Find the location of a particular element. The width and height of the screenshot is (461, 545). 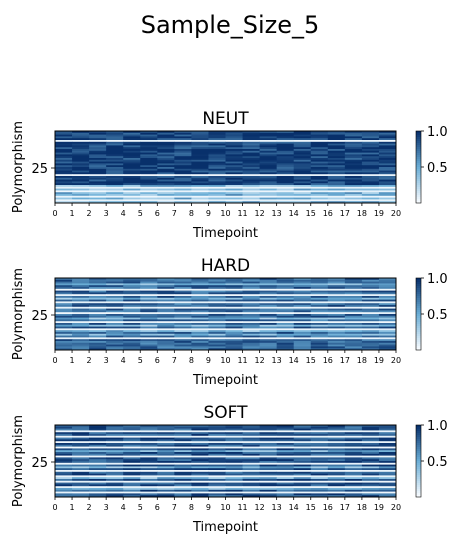

x-tick-label: 0 is located at coordinates (54, 213).